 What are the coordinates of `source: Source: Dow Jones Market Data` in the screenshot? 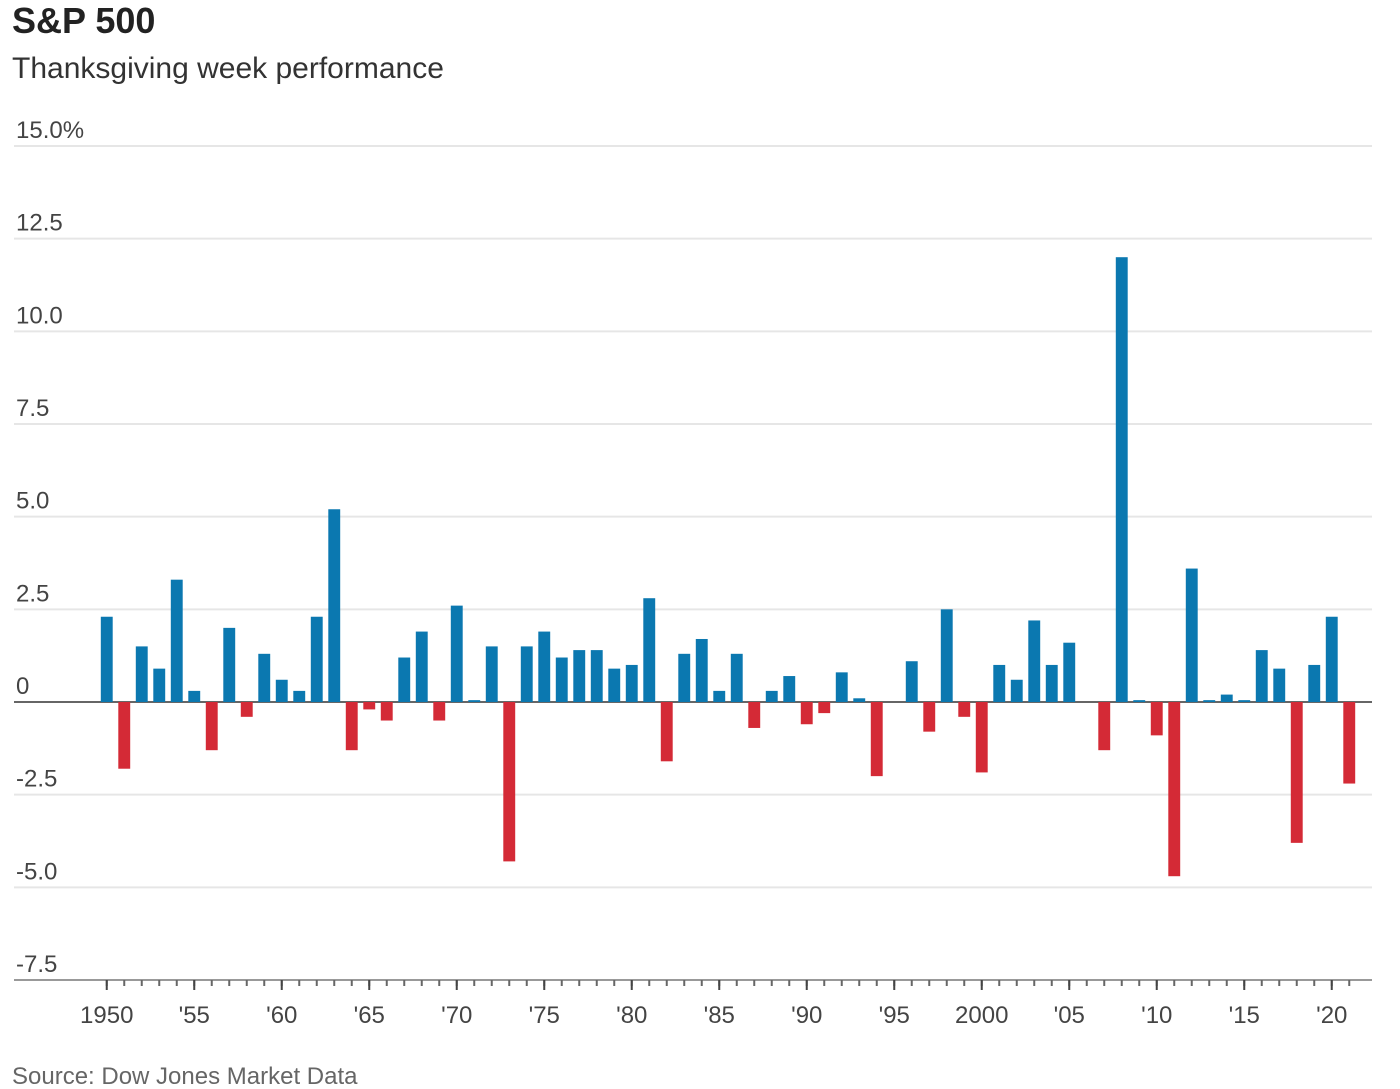 It's located at (185, 1076).